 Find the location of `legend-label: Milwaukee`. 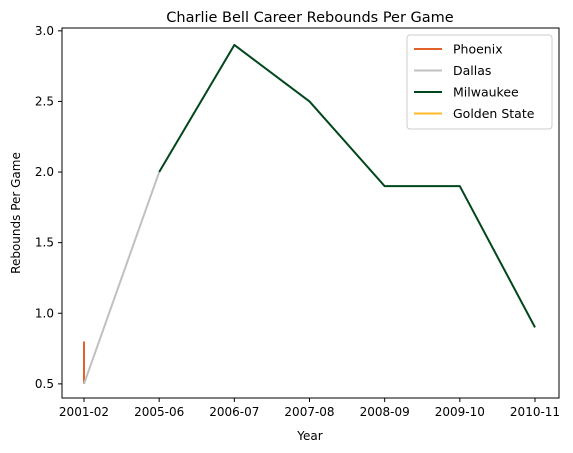

legend-label: Milwaukee is located at coordinates (486, 92).